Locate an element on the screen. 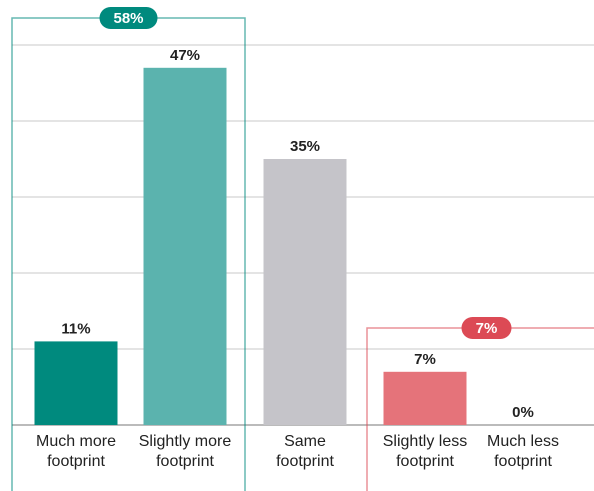 Image resolution: width=594 pixels, height=491 pixels. group-label: 7% is located at coordinates (487, 328).